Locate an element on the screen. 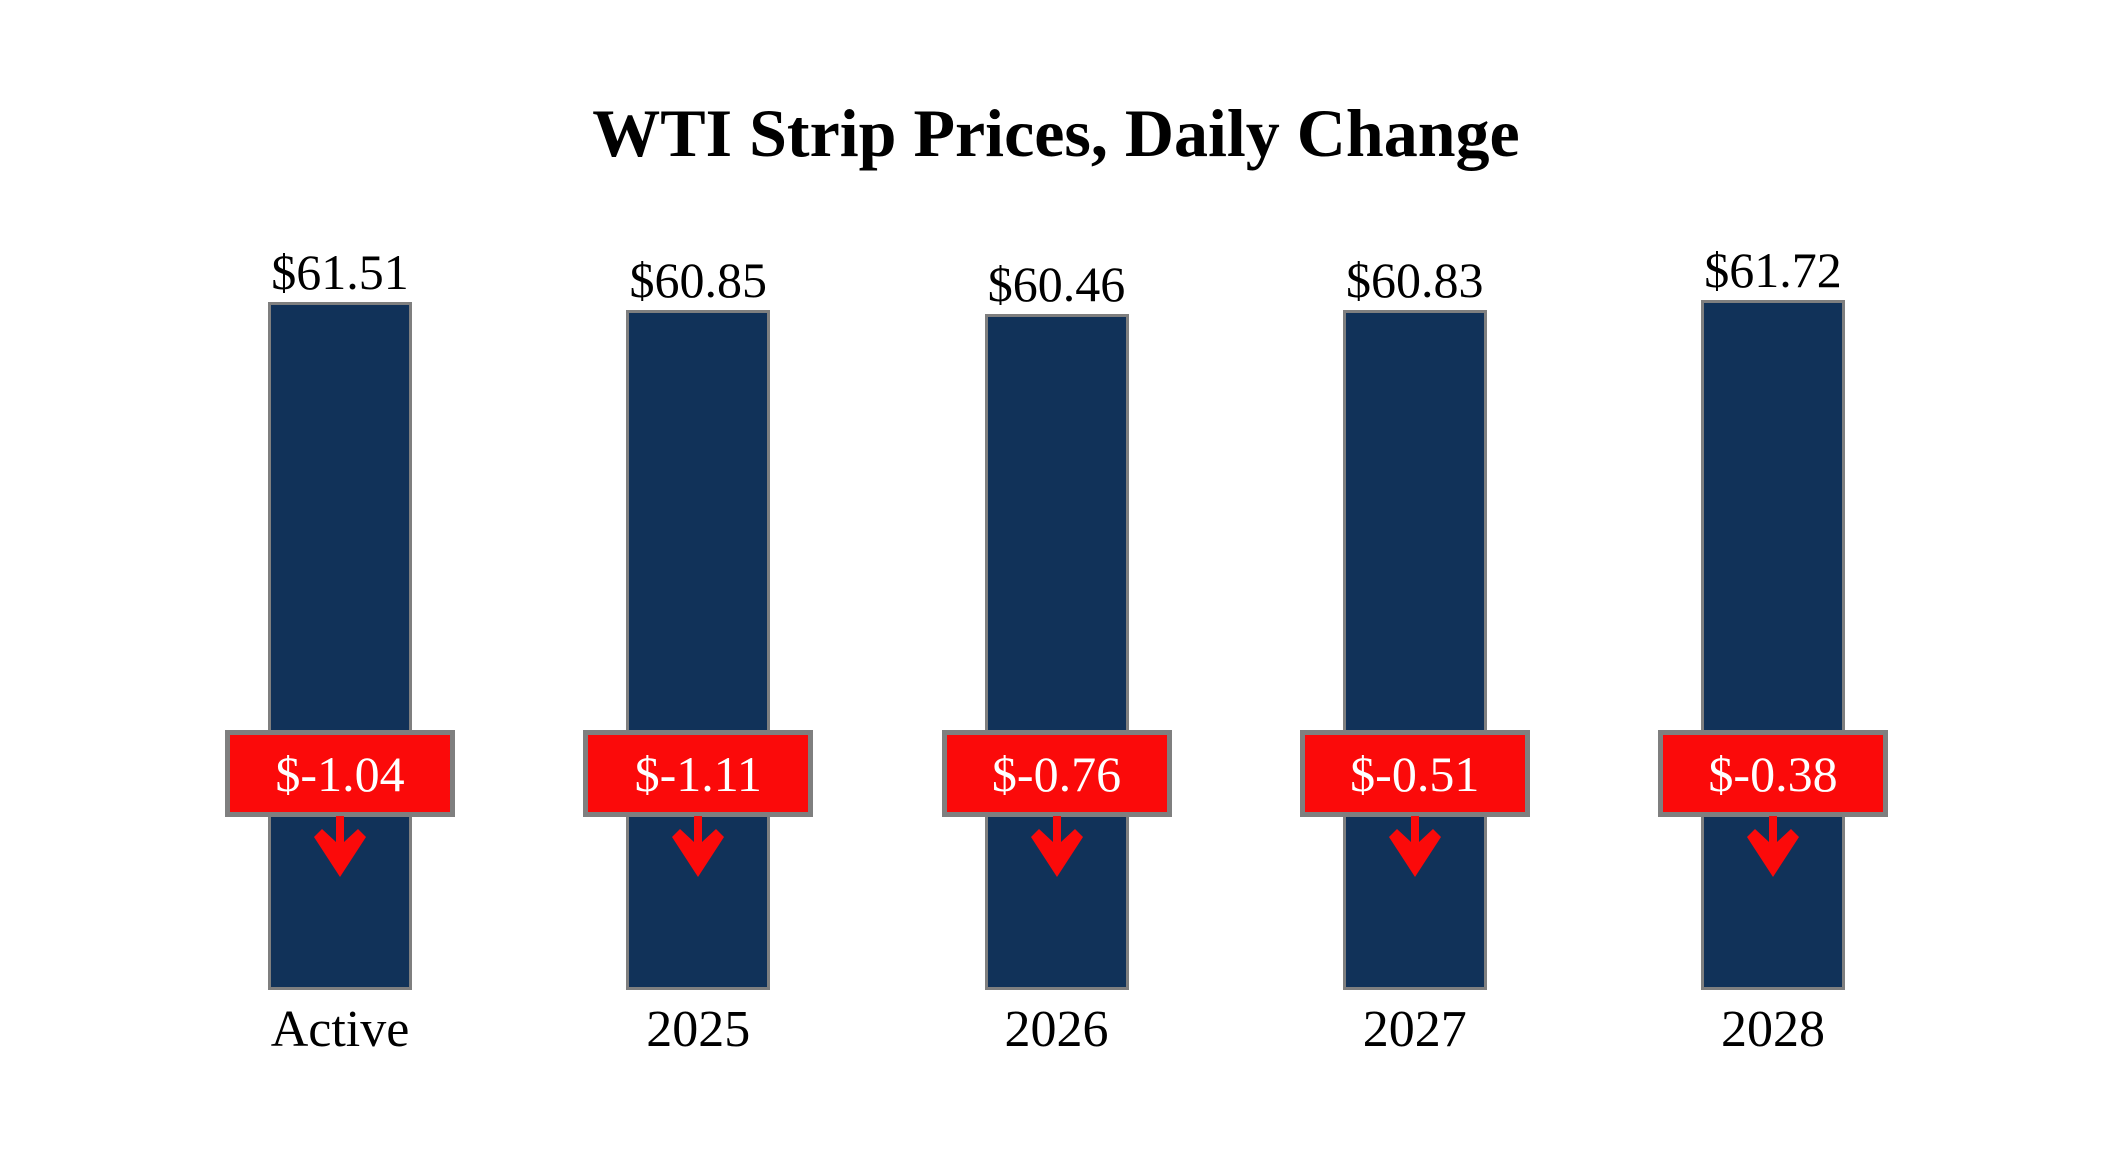 The image size is (2112, 1152). change-badge-label: $-0.76 is located at coordinates (1056, 773).